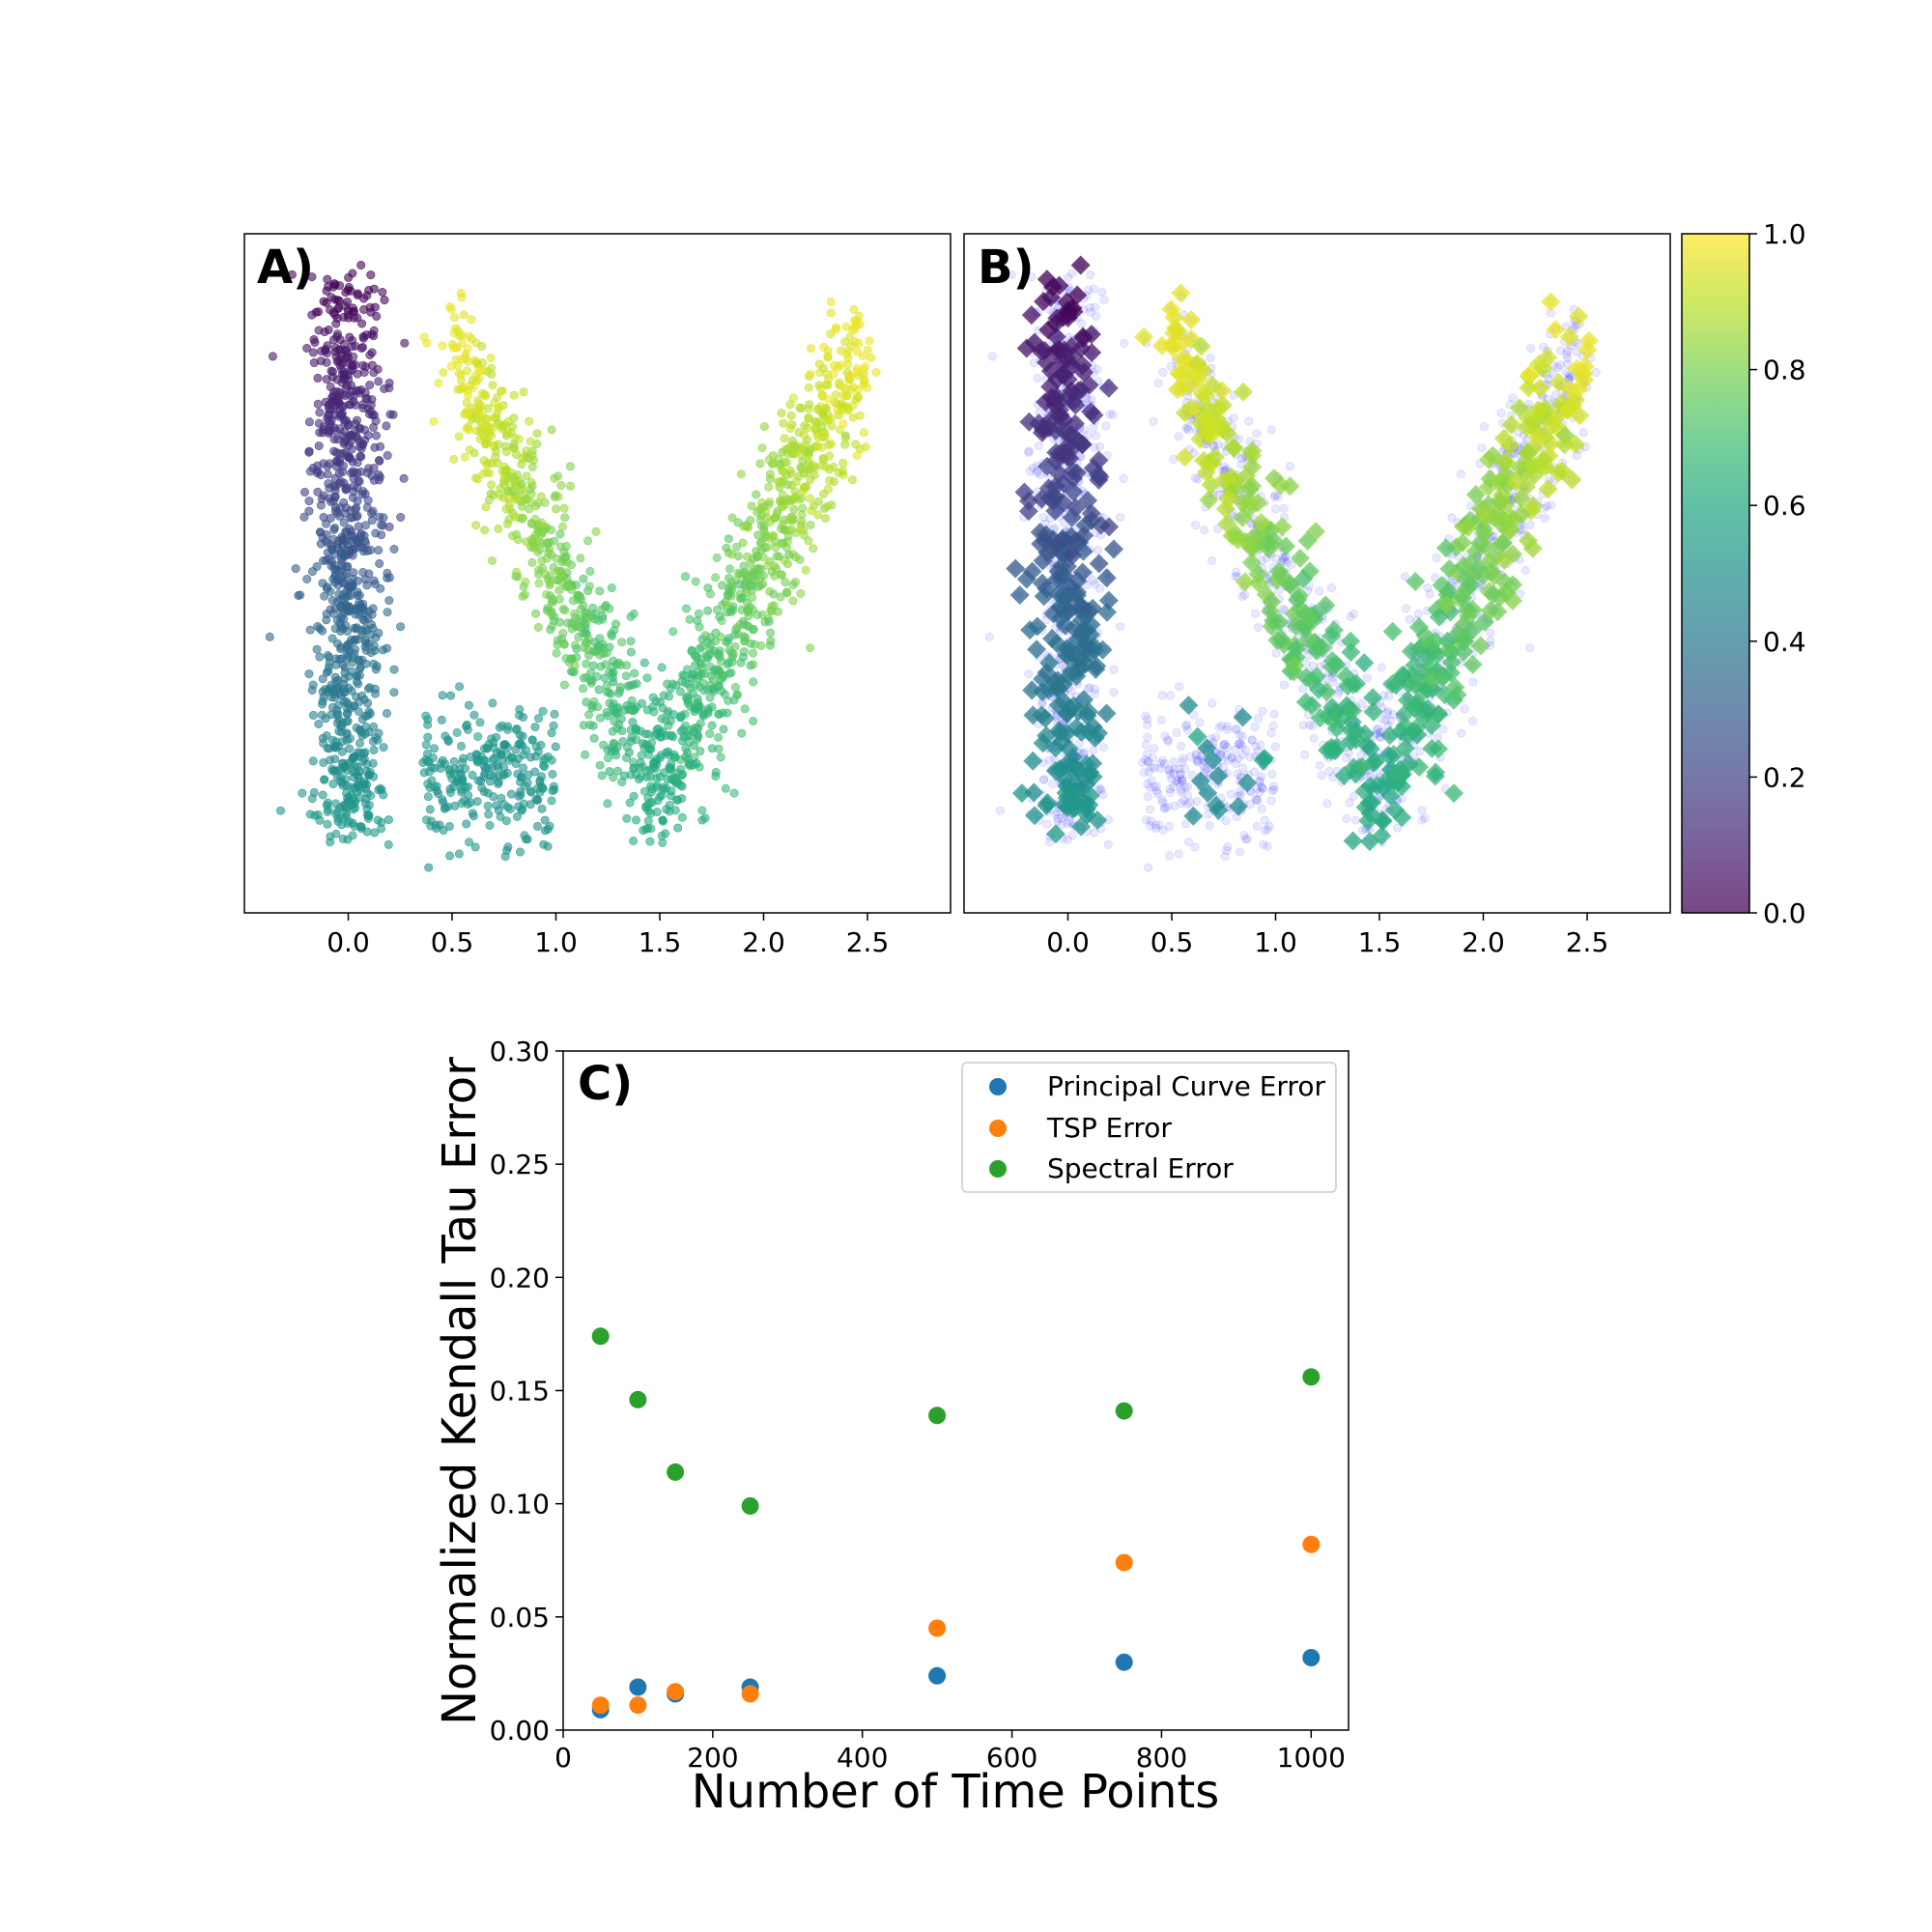 The width and height of the screenshot is (1932, 1932). Describe the element at coordinates (348, 942) in the screenshot. I see `panel-a-x-tick-label: 0.0` at that location.